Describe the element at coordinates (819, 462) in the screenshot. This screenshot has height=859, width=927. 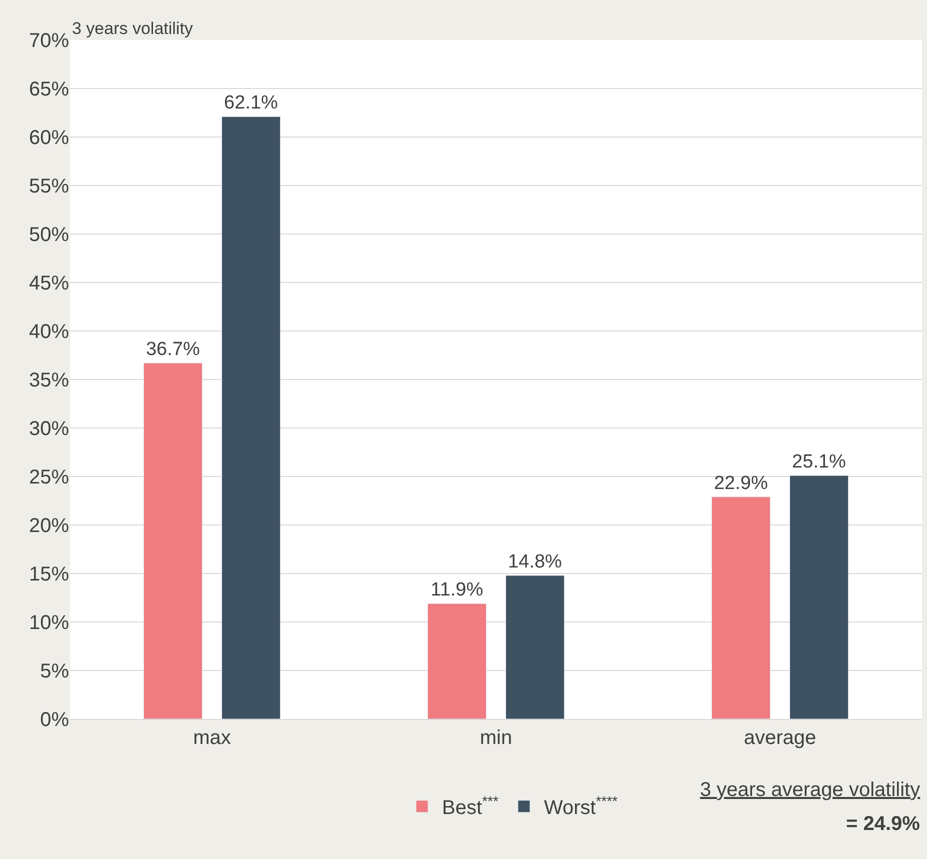
I see `text: 25.1%` at that location.